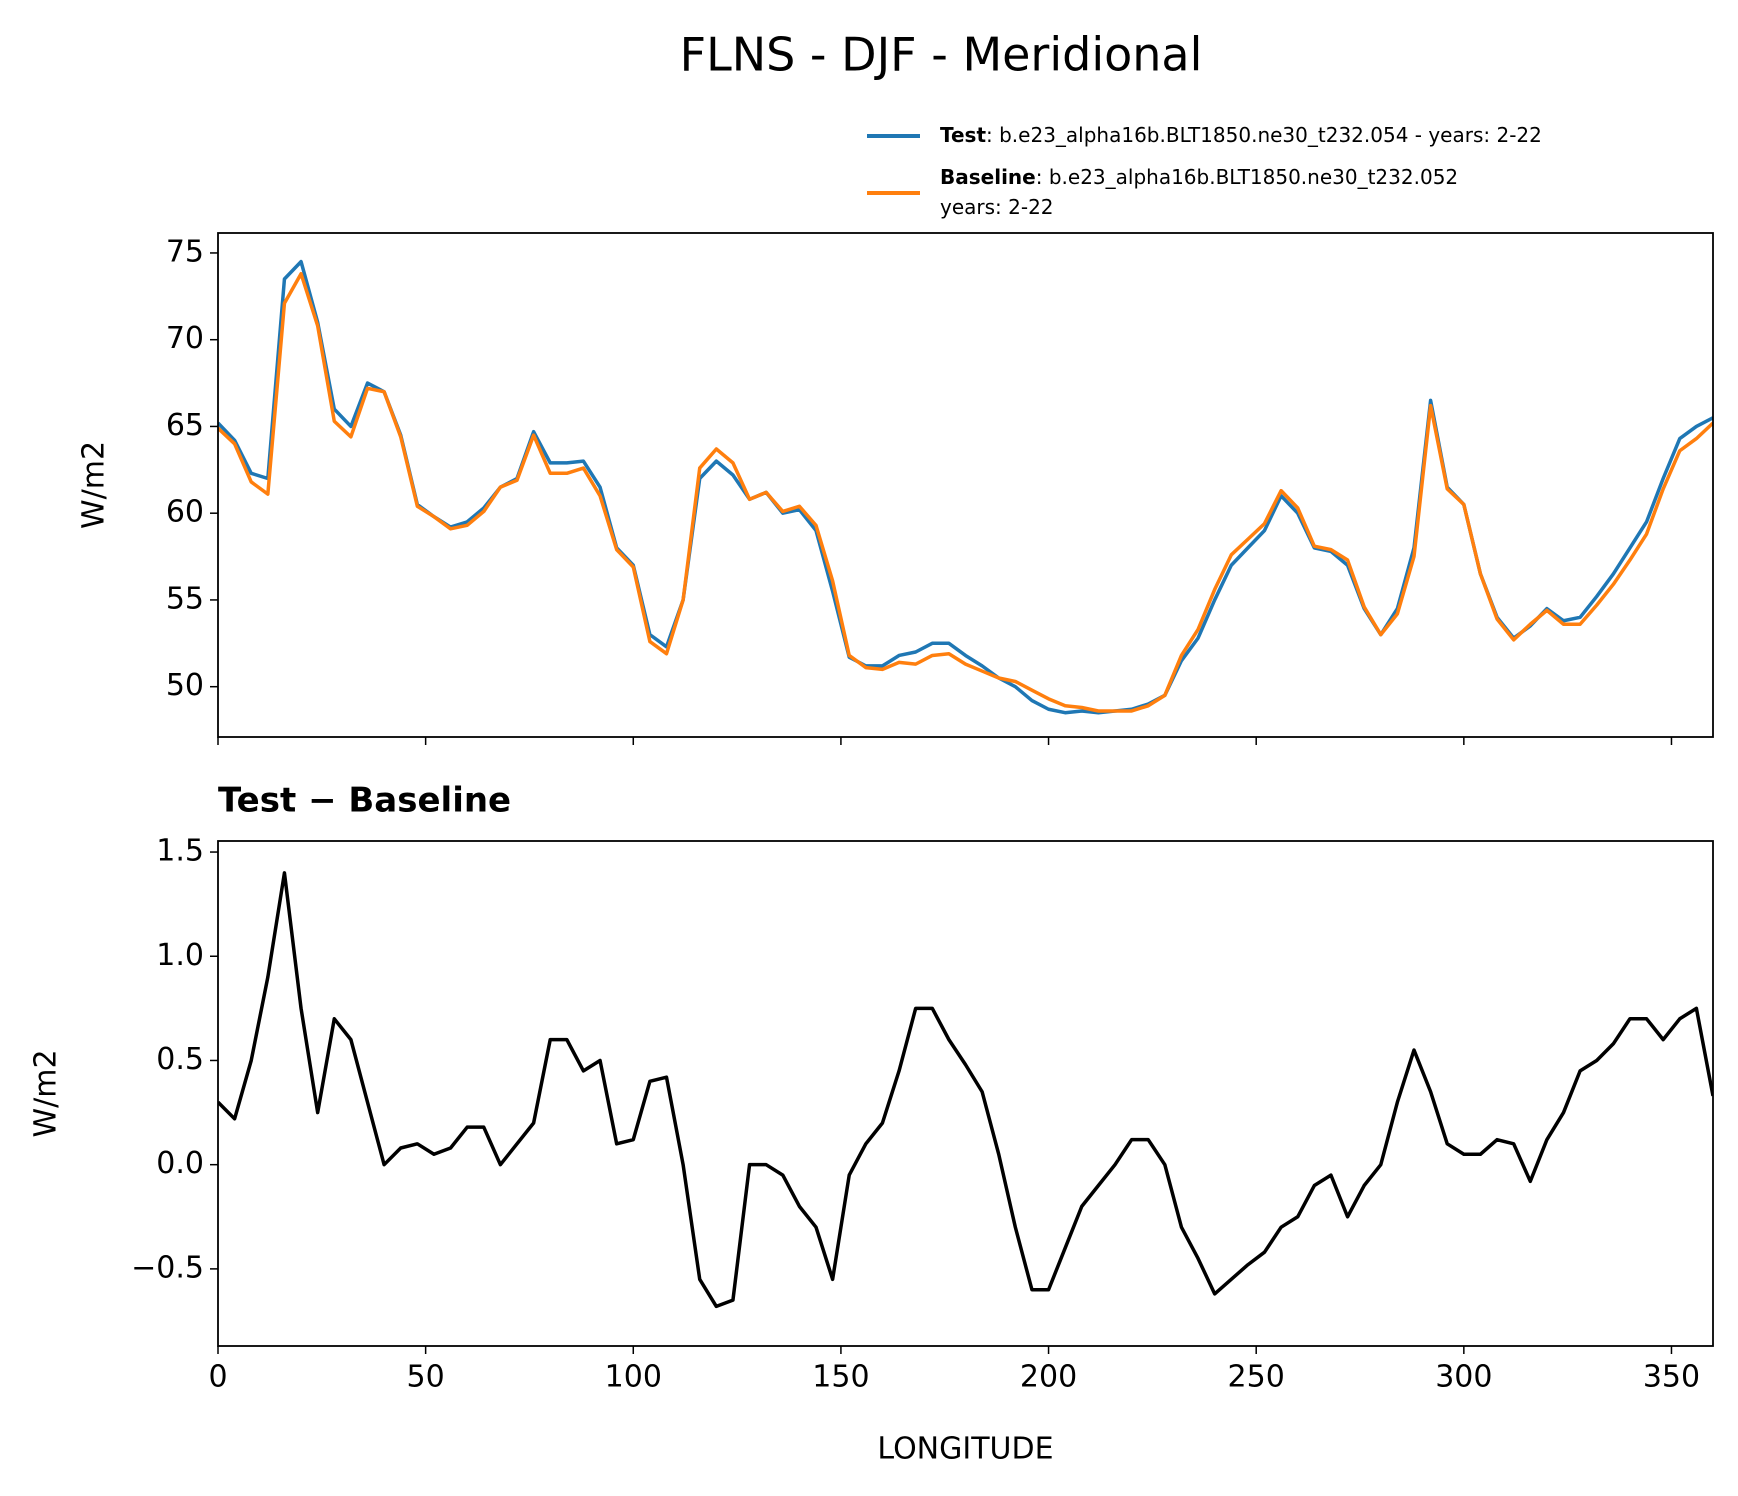 This screenshot has width=1738, height=1496. Describe the element at coordinates (180, 955) in the screenshot. I see `y-tick-label: 1.0` at that location.